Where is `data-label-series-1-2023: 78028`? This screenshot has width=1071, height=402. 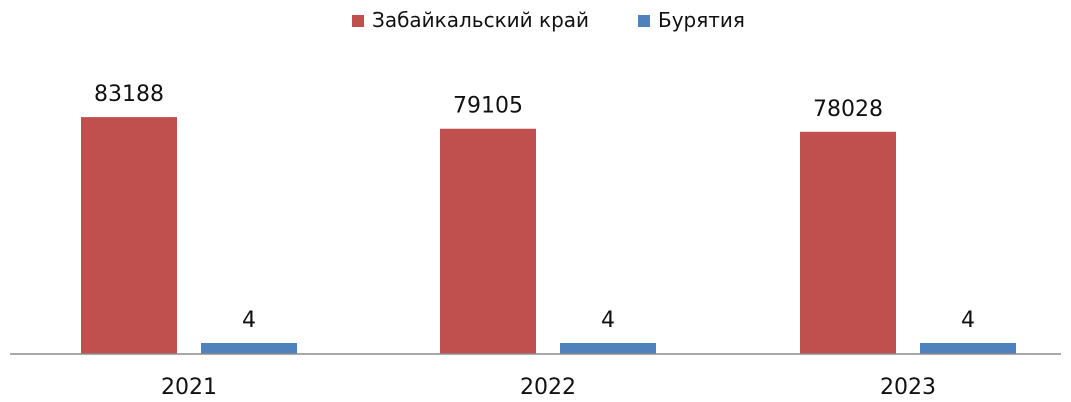
data-label-series-1-2023: 78028 is located at coordinates (848, 109).